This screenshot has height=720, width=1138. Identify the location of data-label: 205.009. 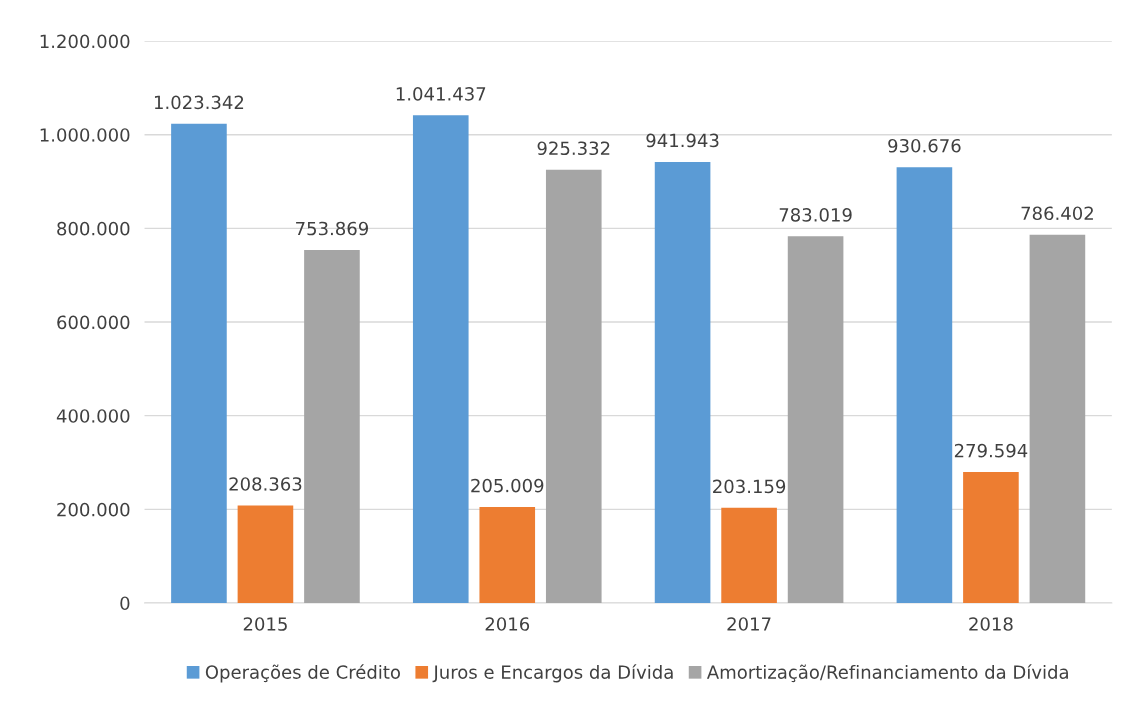
(507, 485).